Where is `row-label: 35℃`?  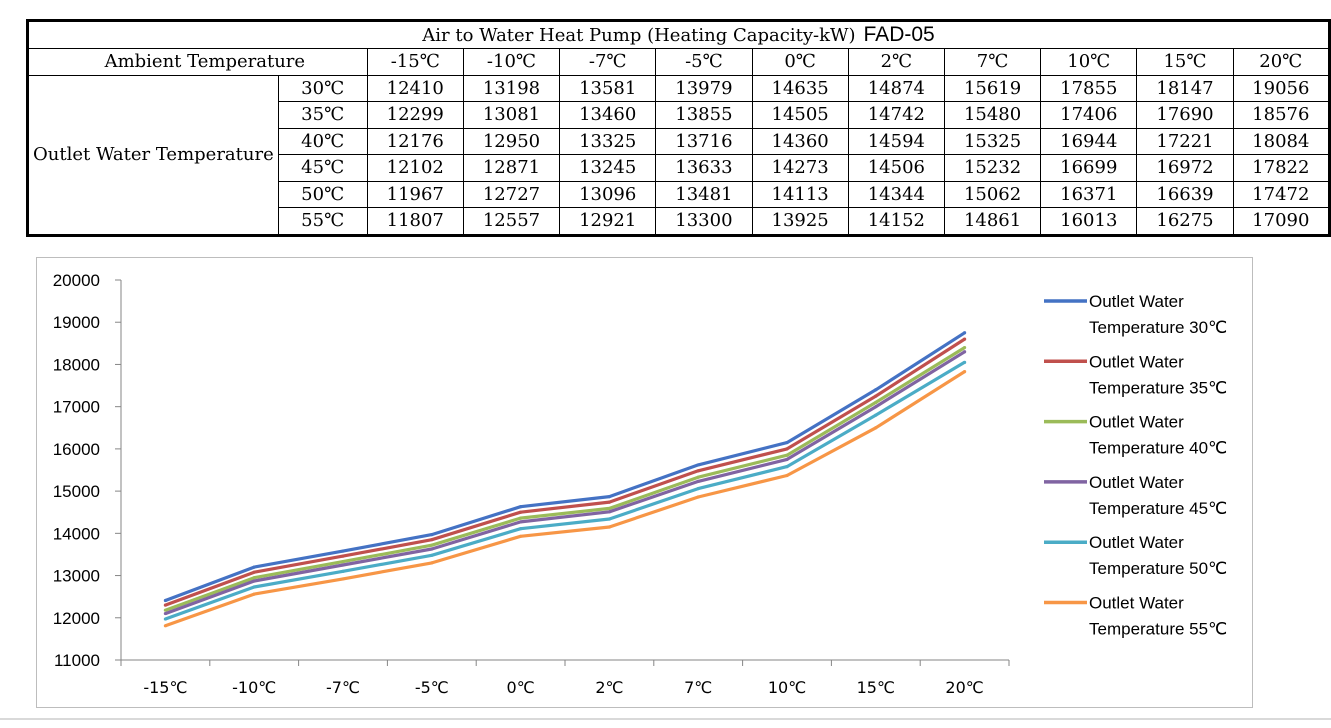
row-label: 35℃ is located at coordinates (322, 115).